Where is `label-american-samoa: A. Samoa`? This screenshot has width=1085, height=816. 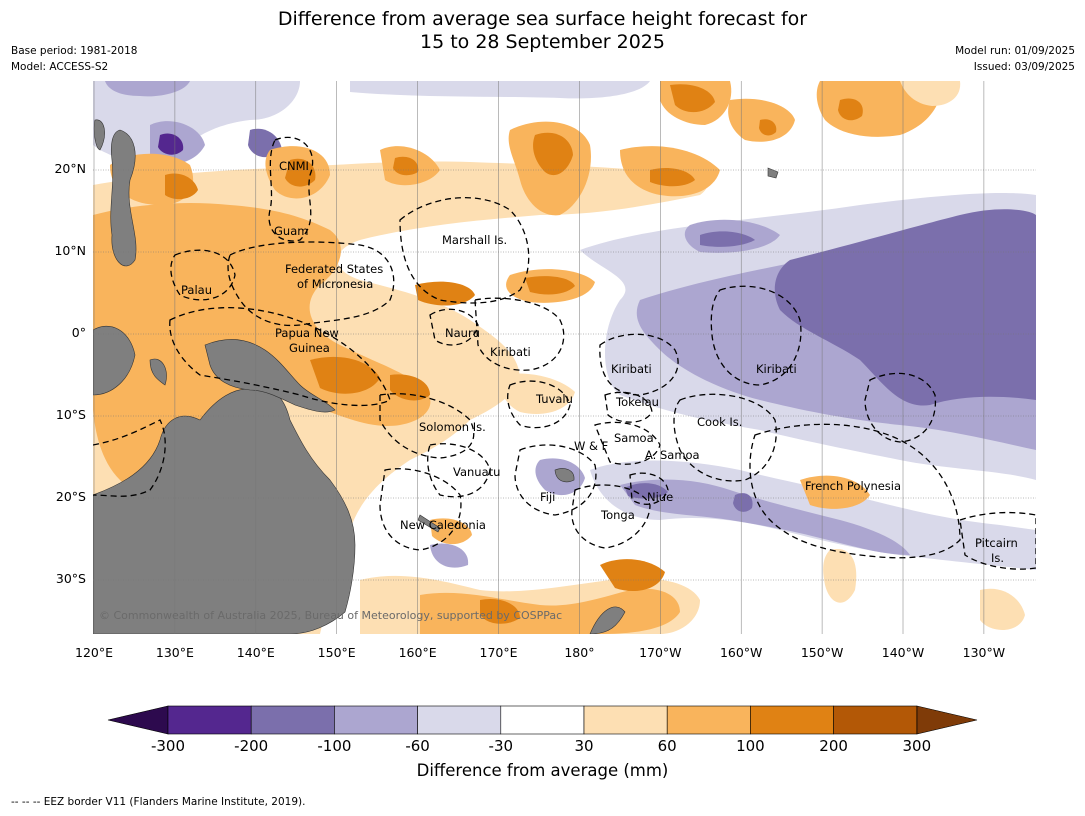
label-american-samoa: A. Samoa is located at coordinates (672, 455).